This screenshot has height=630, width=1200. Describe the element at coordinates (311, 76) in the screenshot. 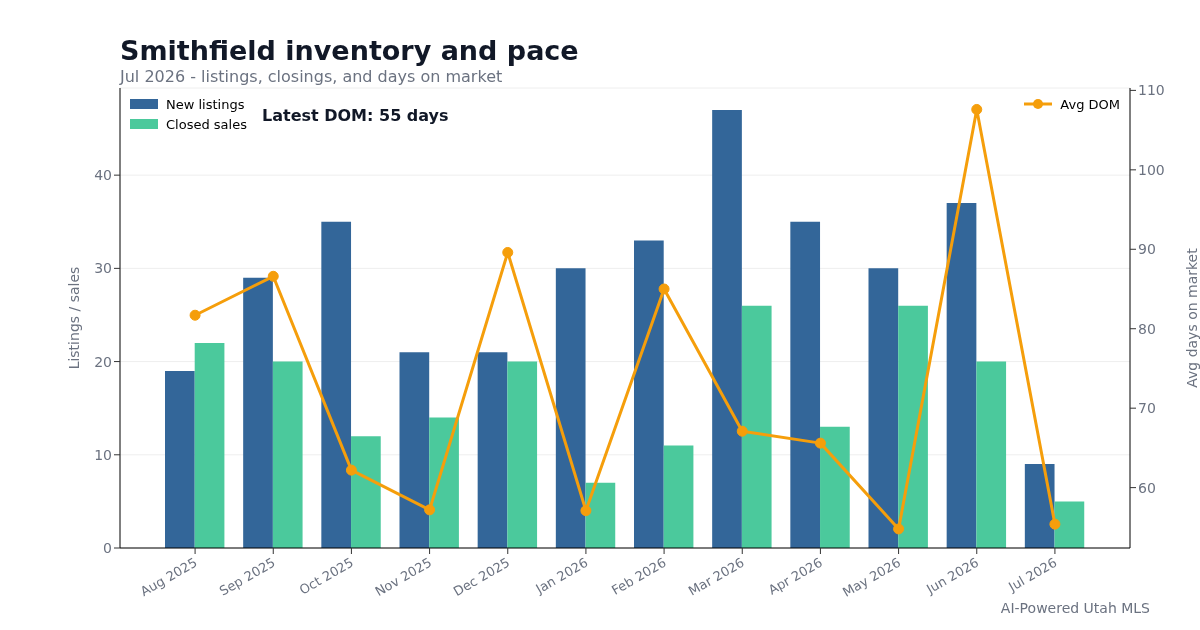

I see `chart-subtitle: Jul 2026 - listings, closings, and days on market` at that location.